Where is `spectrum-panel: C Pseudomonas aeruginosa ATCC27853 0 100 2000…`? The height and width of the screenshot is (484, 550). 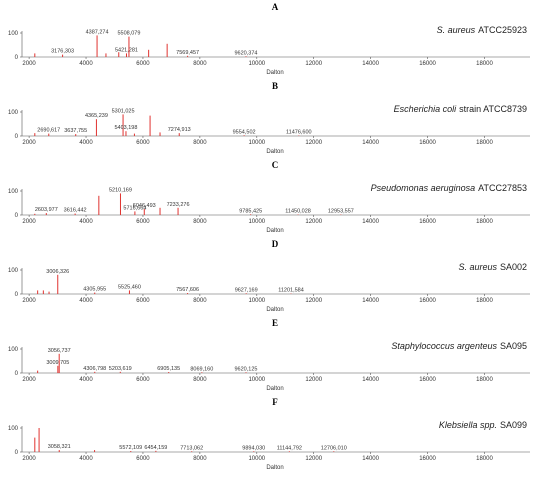
spectrum-panel: C Pseudomonas aeruginosa ATCC27853 0 100 2000… is located at coordinates (269, 197).